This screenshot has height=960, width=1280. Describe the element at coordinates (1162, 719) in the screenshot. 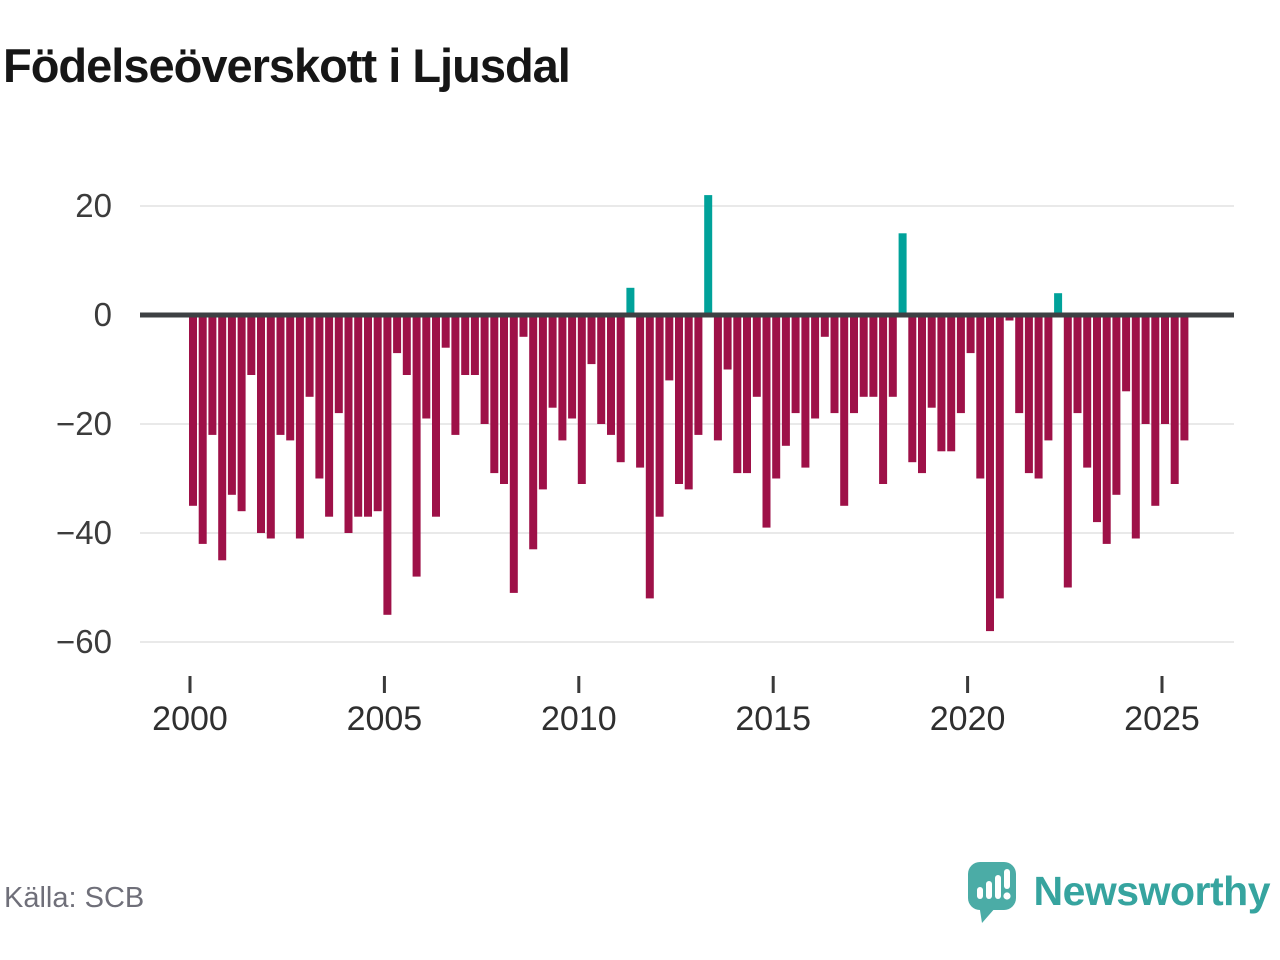

I see `x-axis-tick-label: 2025` at that location.